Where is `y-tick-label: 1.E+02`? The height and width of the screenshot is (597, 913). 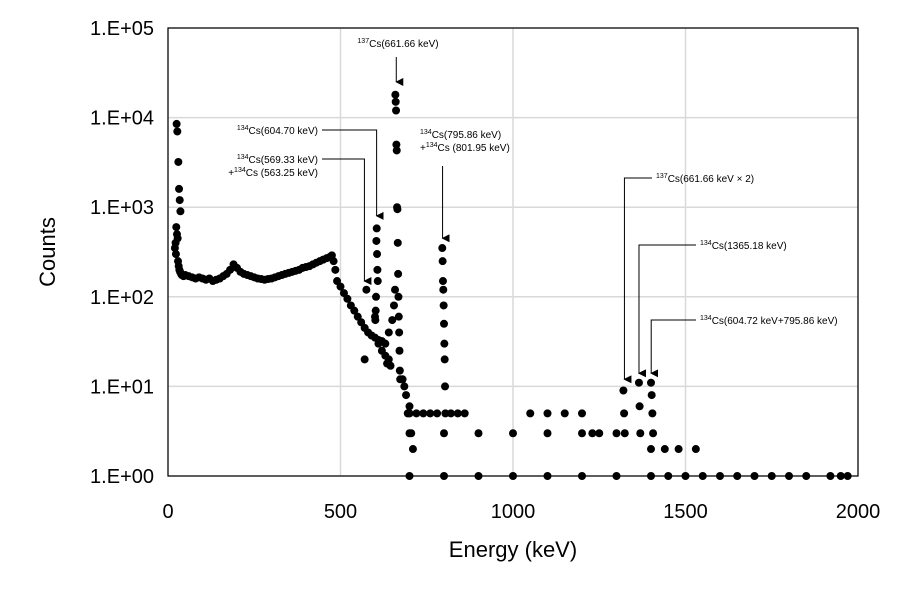
y-tick-label: 1.E+02 is located at coordinates (122, 298).